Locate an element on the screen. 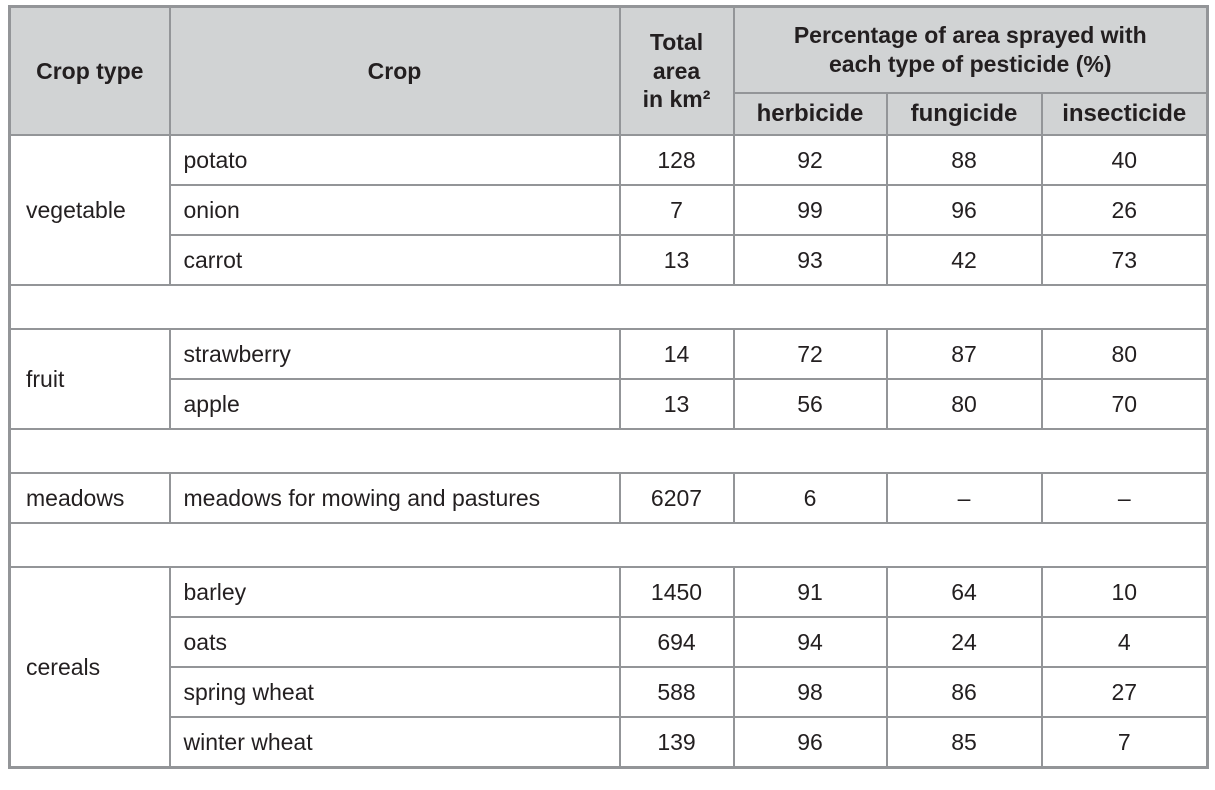  crop-cell: barley is located at coordinates (394, 592).